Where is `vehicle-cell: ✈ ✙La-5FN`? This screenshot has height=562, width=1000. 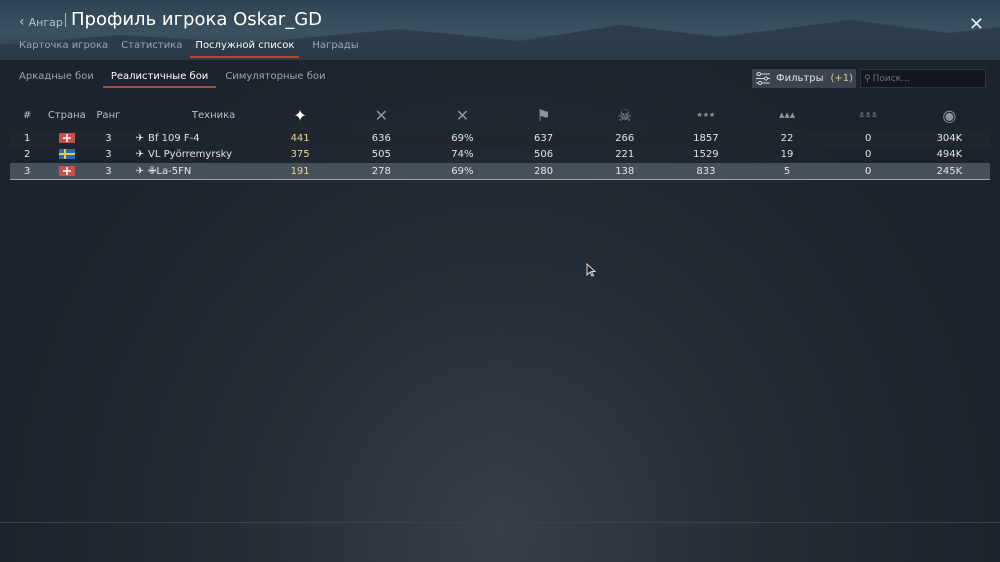
vehicle-cell: ✈ ✙La-5FN is located at coordinates (193, 171).